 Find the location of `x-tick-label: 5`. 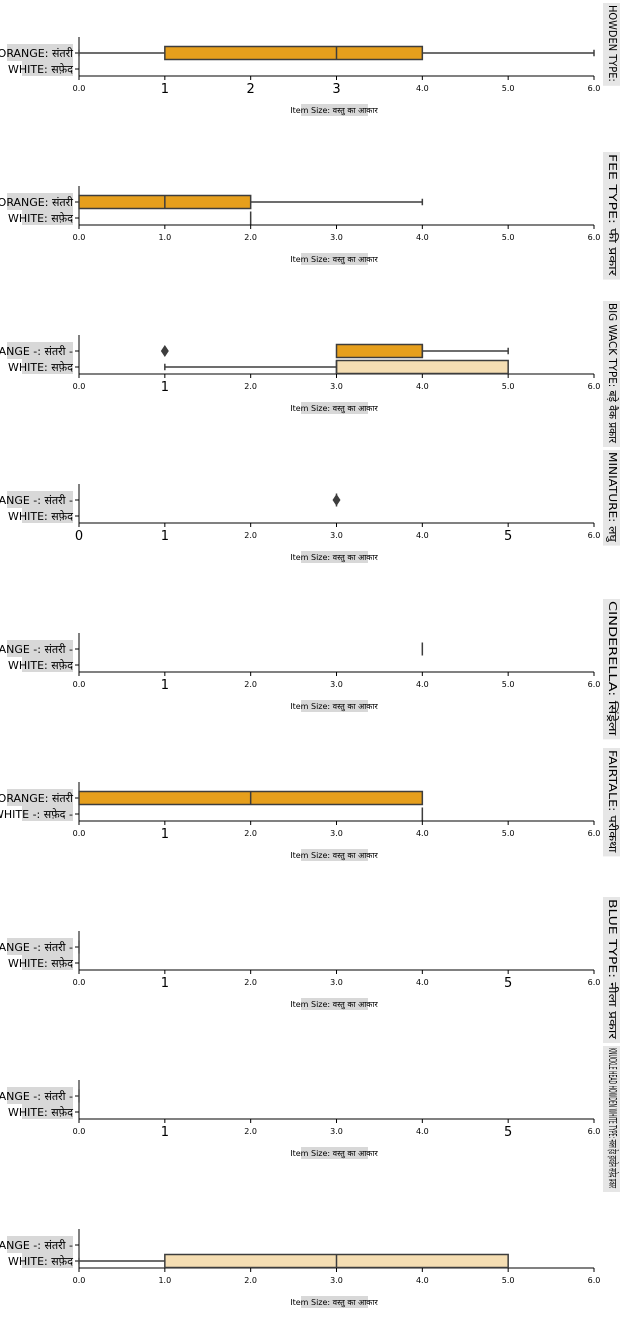

x-tick-label: 5 is located at coordinates (508, 1132).